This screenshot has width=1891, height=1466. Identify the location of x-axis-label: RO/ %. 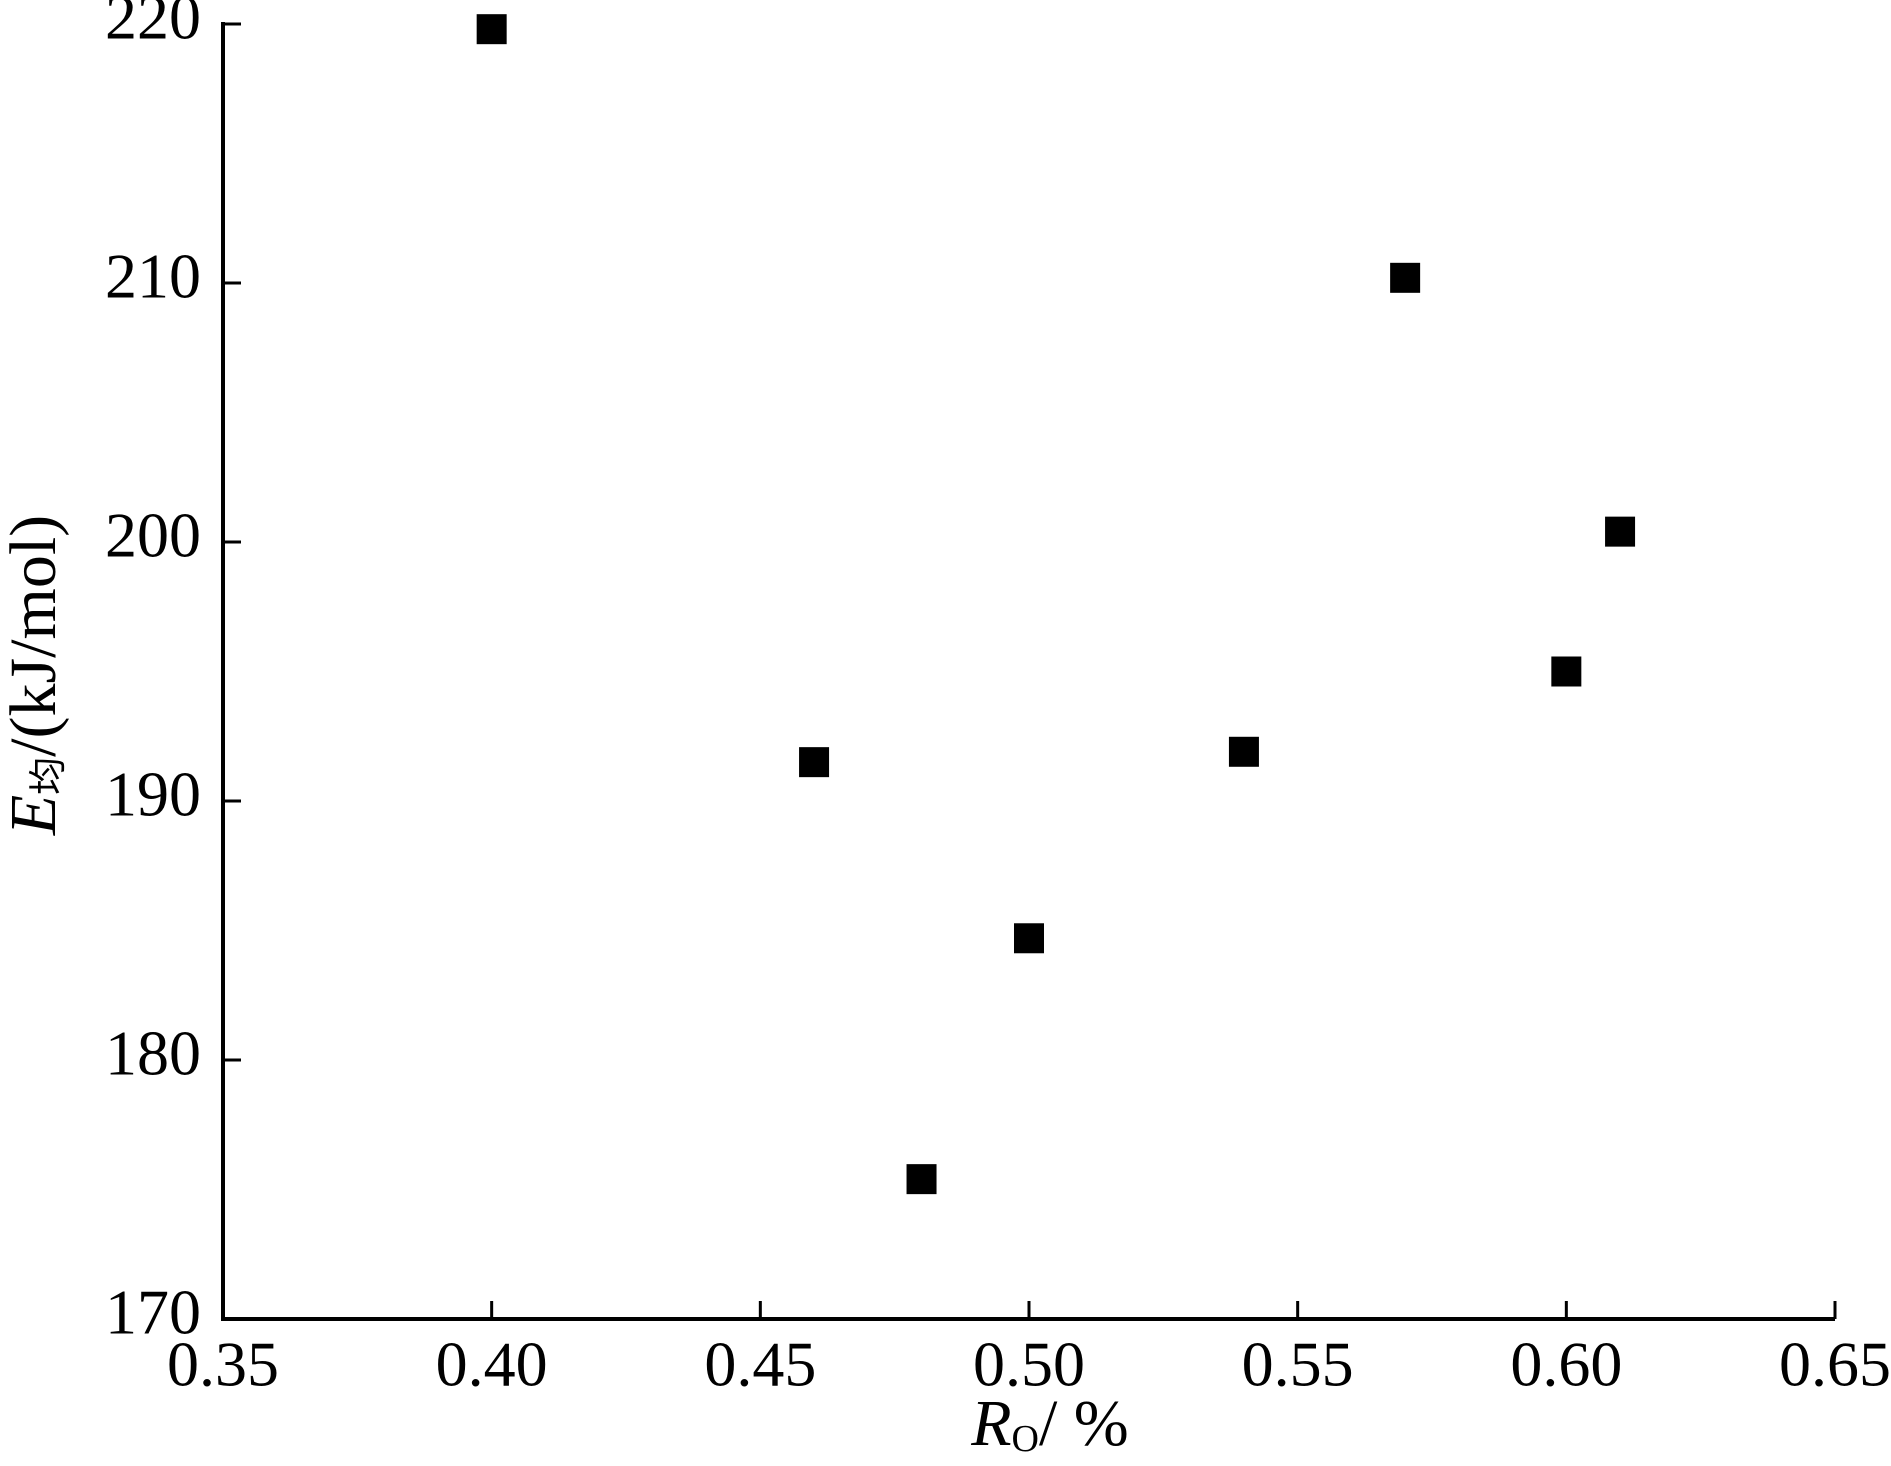
(1049, 1423).